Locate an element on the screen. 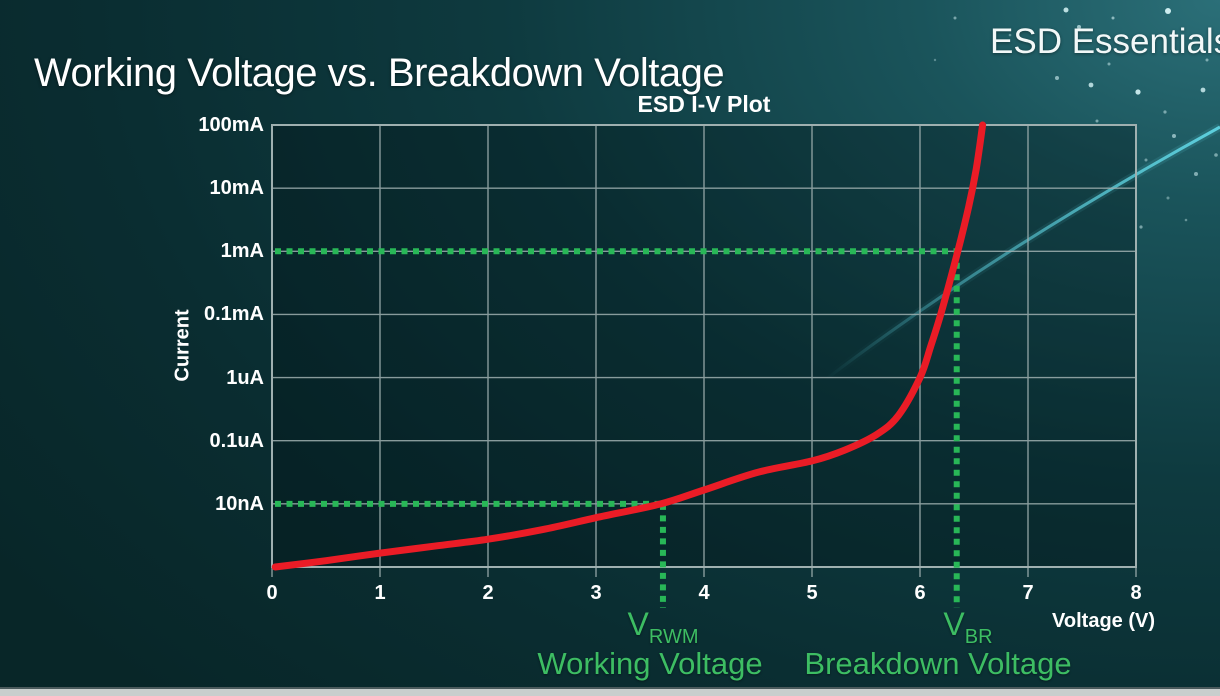  y-tick-label: 1mA is located at coordinates (242, 251).